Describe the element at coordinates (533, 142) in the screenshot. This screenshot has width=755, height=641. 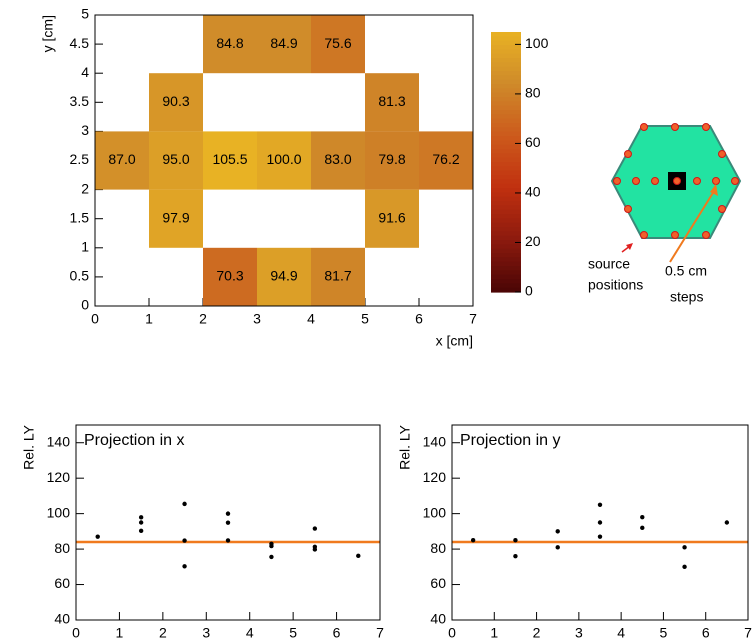
I see `colorbar-tick-label: 60` at that location.